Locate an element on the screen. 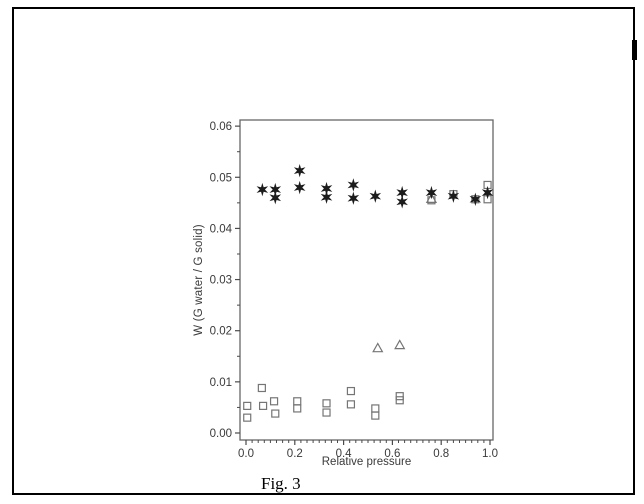  x-tick-label: 0.0 is located at coordinates (246, 454).